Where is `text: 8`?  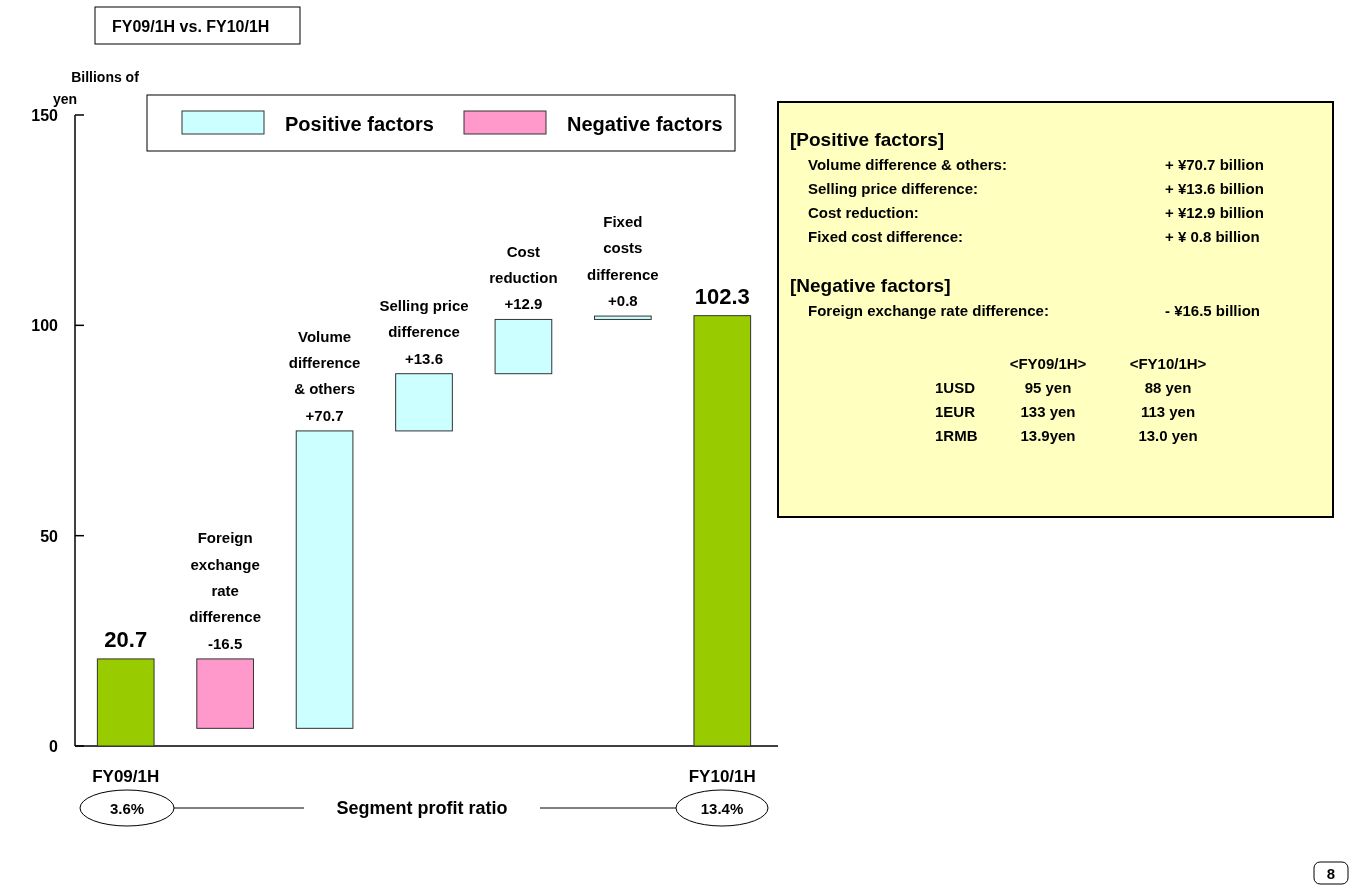 text: 8 is located at coordinates (1331, 873).